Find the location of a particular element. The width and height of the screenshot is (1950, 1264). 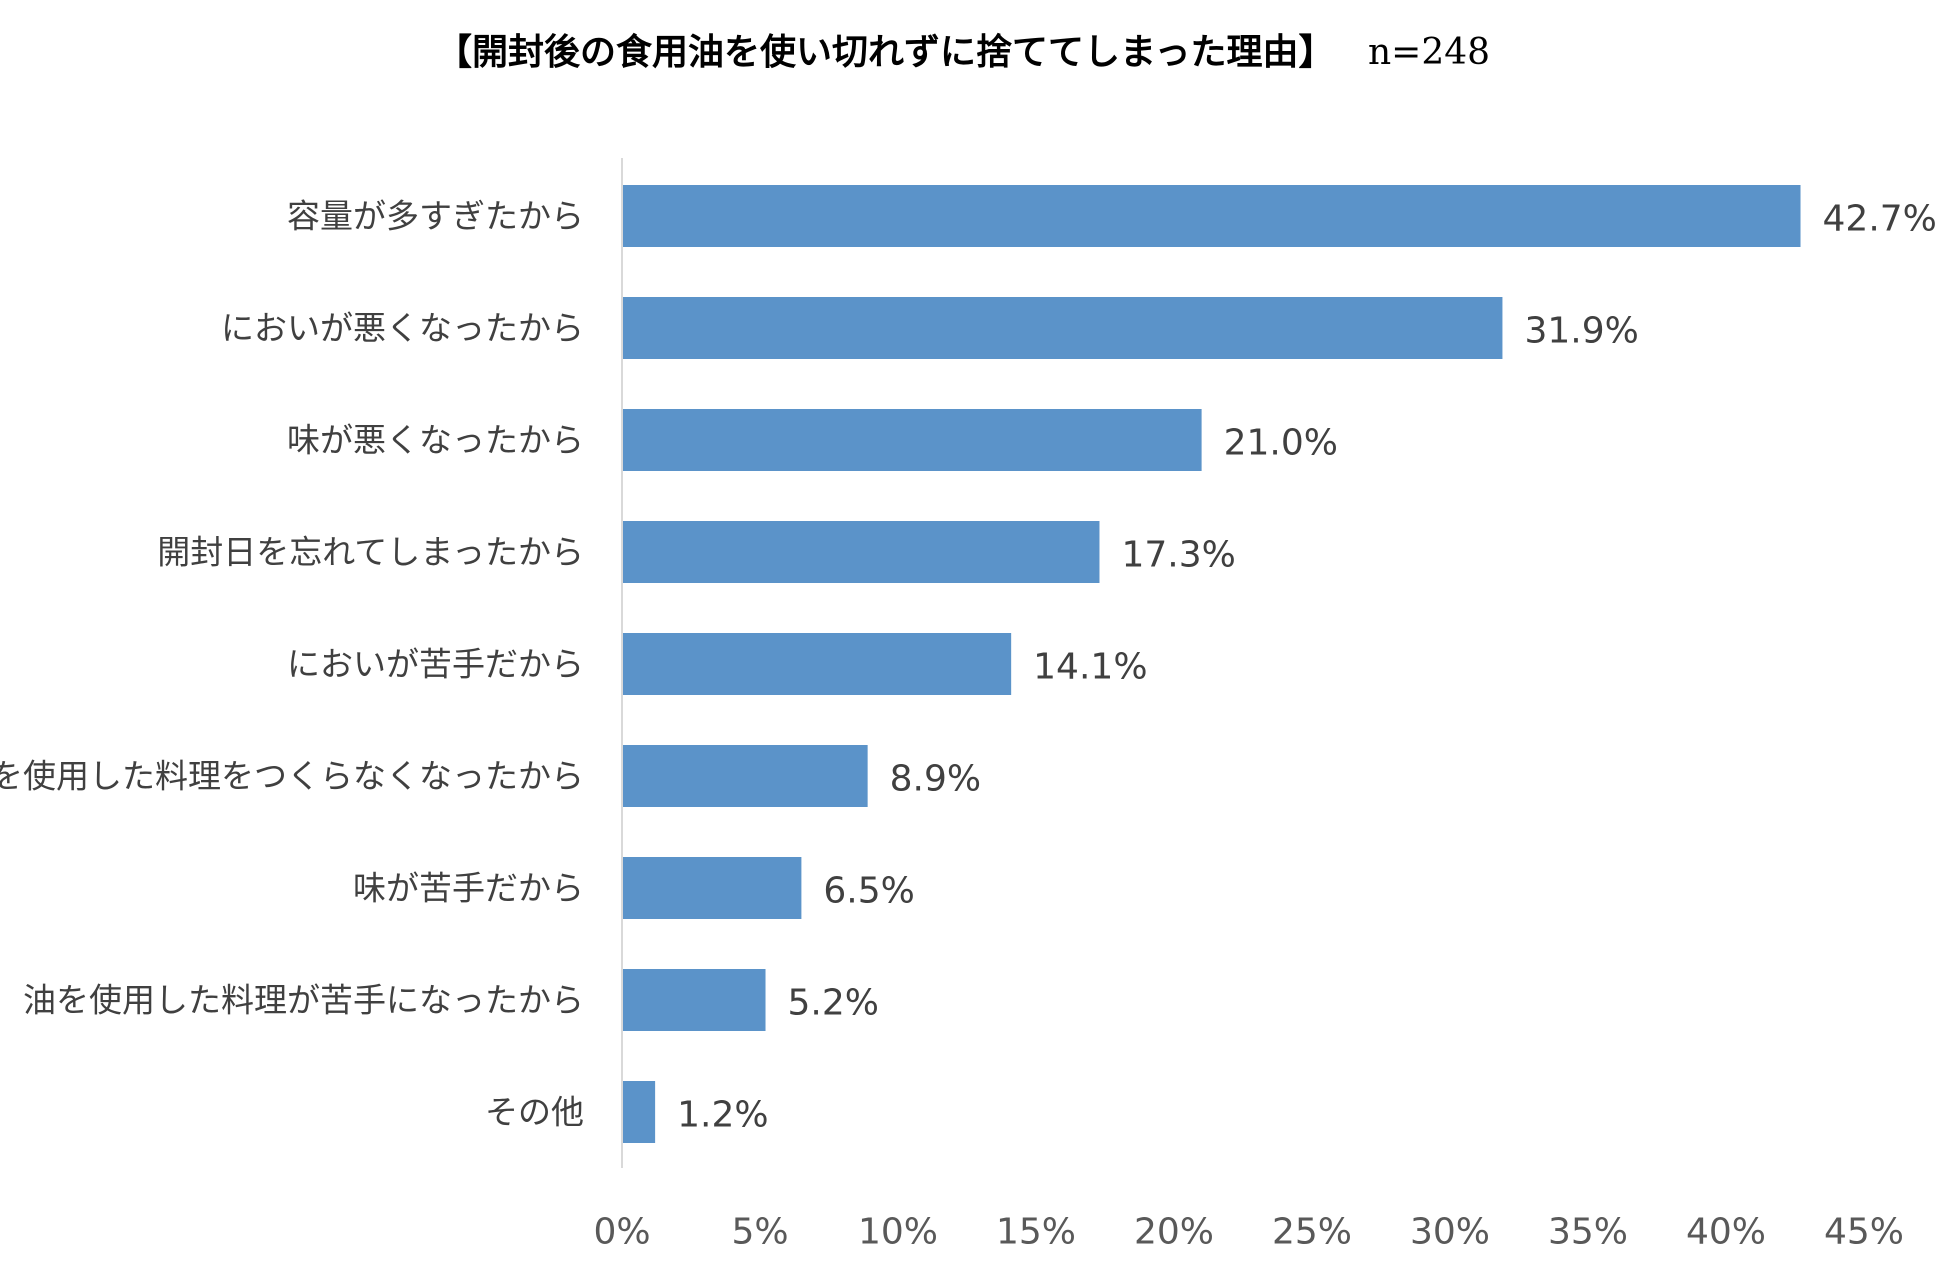

x-axis-tick-labels: 0% 5% 10% 15% 20% 25% 30% 35% 40% 45% is located at coordinates (1248, 1232).